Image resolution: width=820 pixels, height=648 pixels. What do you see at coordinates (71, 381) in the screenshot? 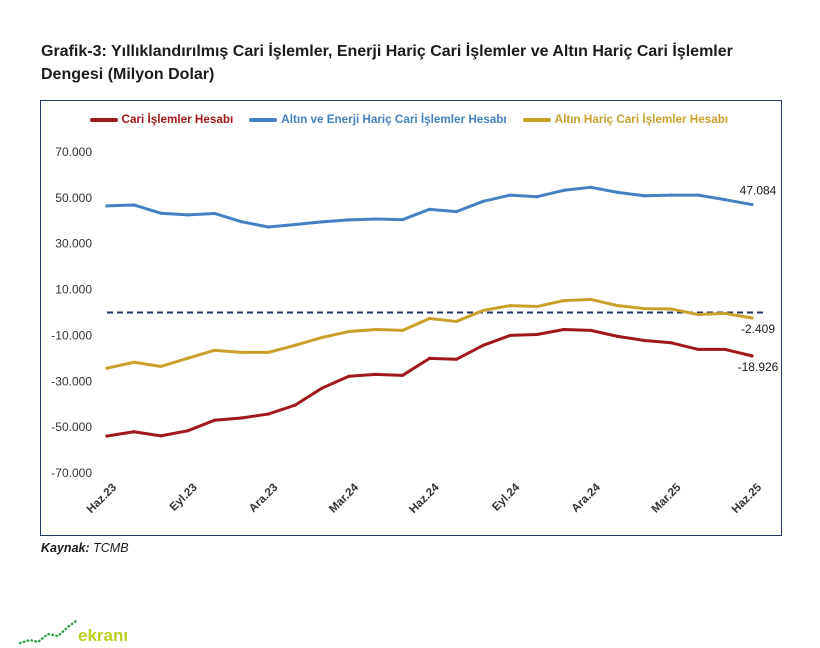
I see `y-tick-label: -30.000` at bounding box center [71, 381].